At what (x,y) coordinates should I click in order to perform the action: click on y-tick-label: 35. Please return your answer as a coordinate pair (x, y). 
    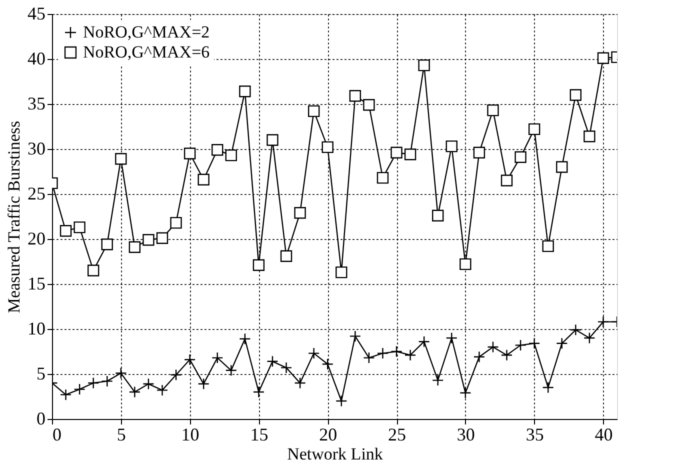
    Looking at the image, I should click on (37, 104).